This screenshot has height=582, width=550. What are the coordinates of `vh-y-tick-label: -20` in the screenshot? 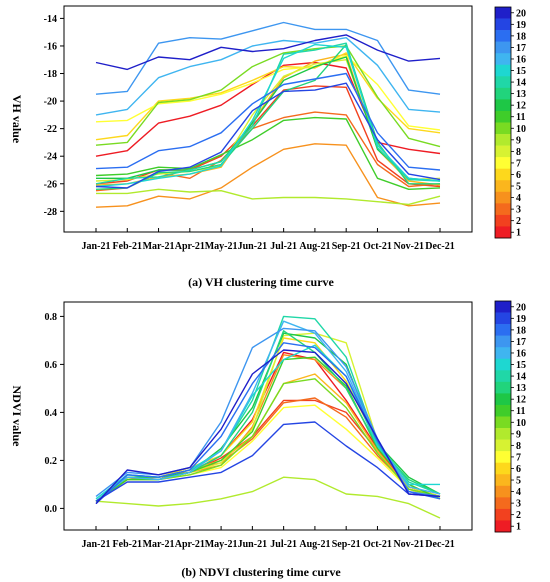 It's located at (50, 102).